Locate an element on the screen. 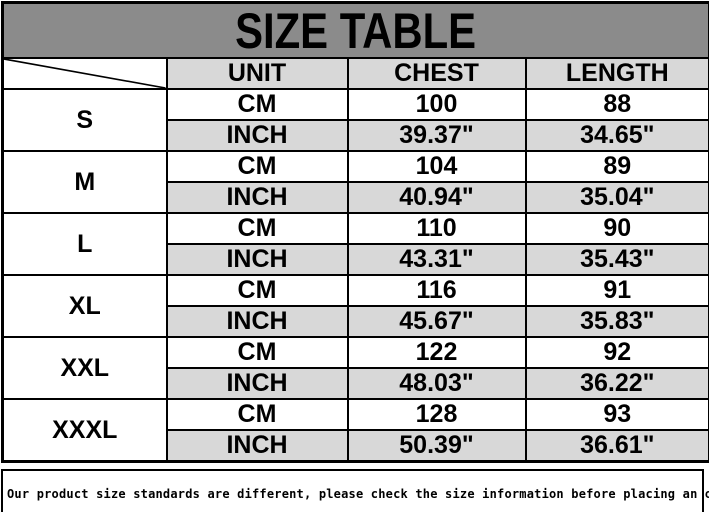 This screenshot has height=512, width=709. length-value-cell: 35.43" is located at coordinates (616, 259).